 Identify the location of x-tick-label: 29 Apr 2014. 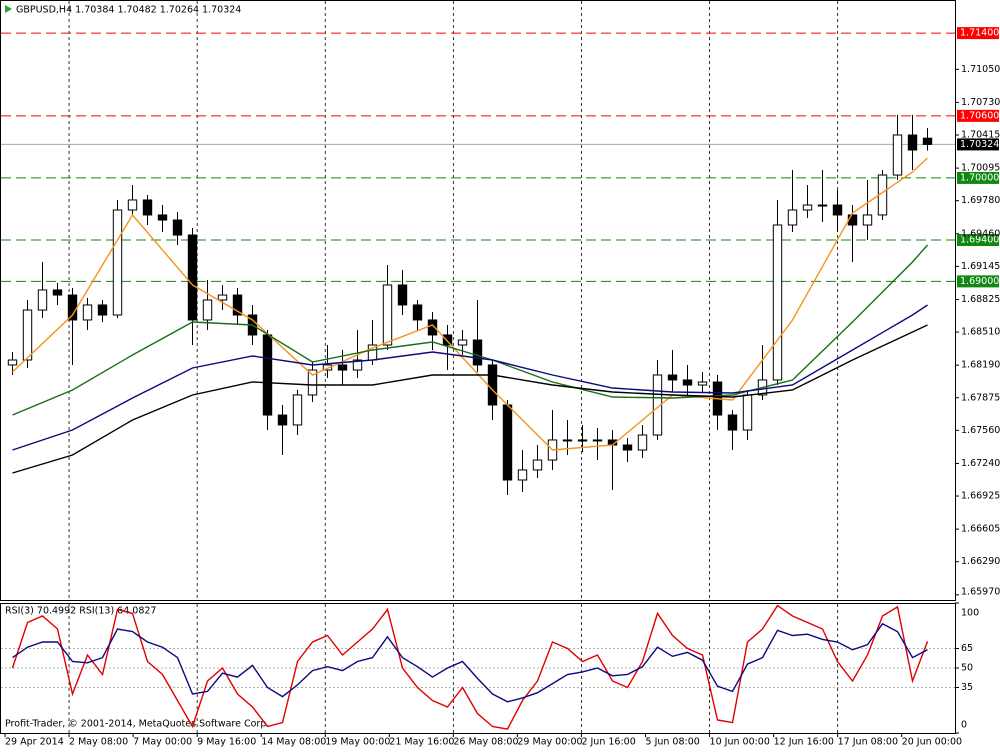
(34, 742).